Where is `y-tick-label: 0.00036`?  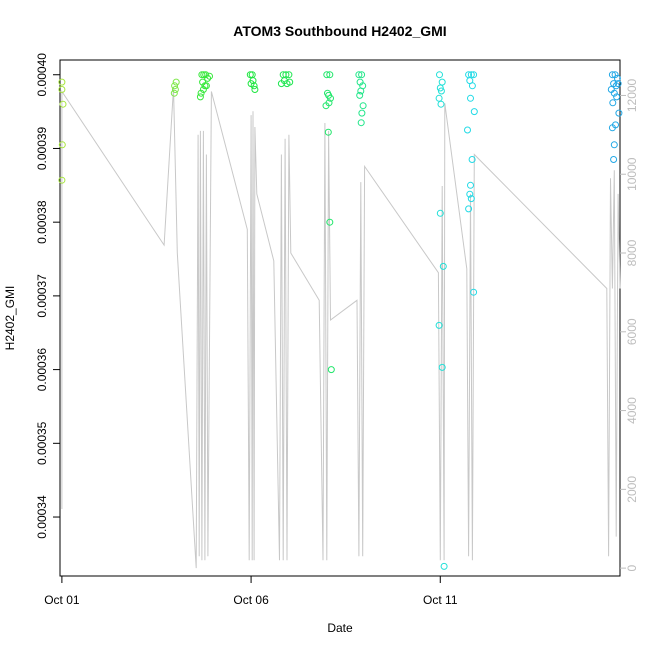
y-tick-label: 0.00036 is located at coordinates (42, 370).